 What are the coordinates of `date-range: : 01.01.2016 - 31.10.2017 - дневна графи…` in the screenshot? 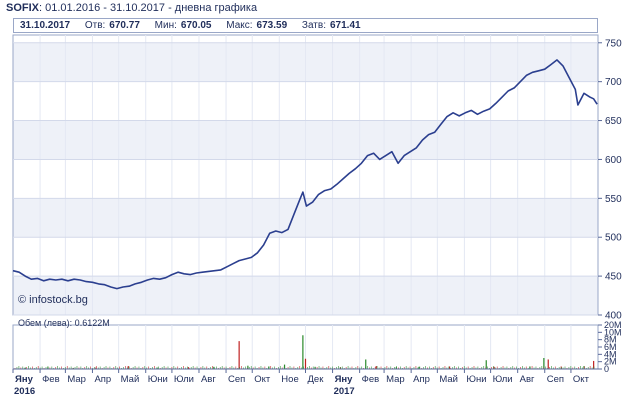 It's located at (148, 8).